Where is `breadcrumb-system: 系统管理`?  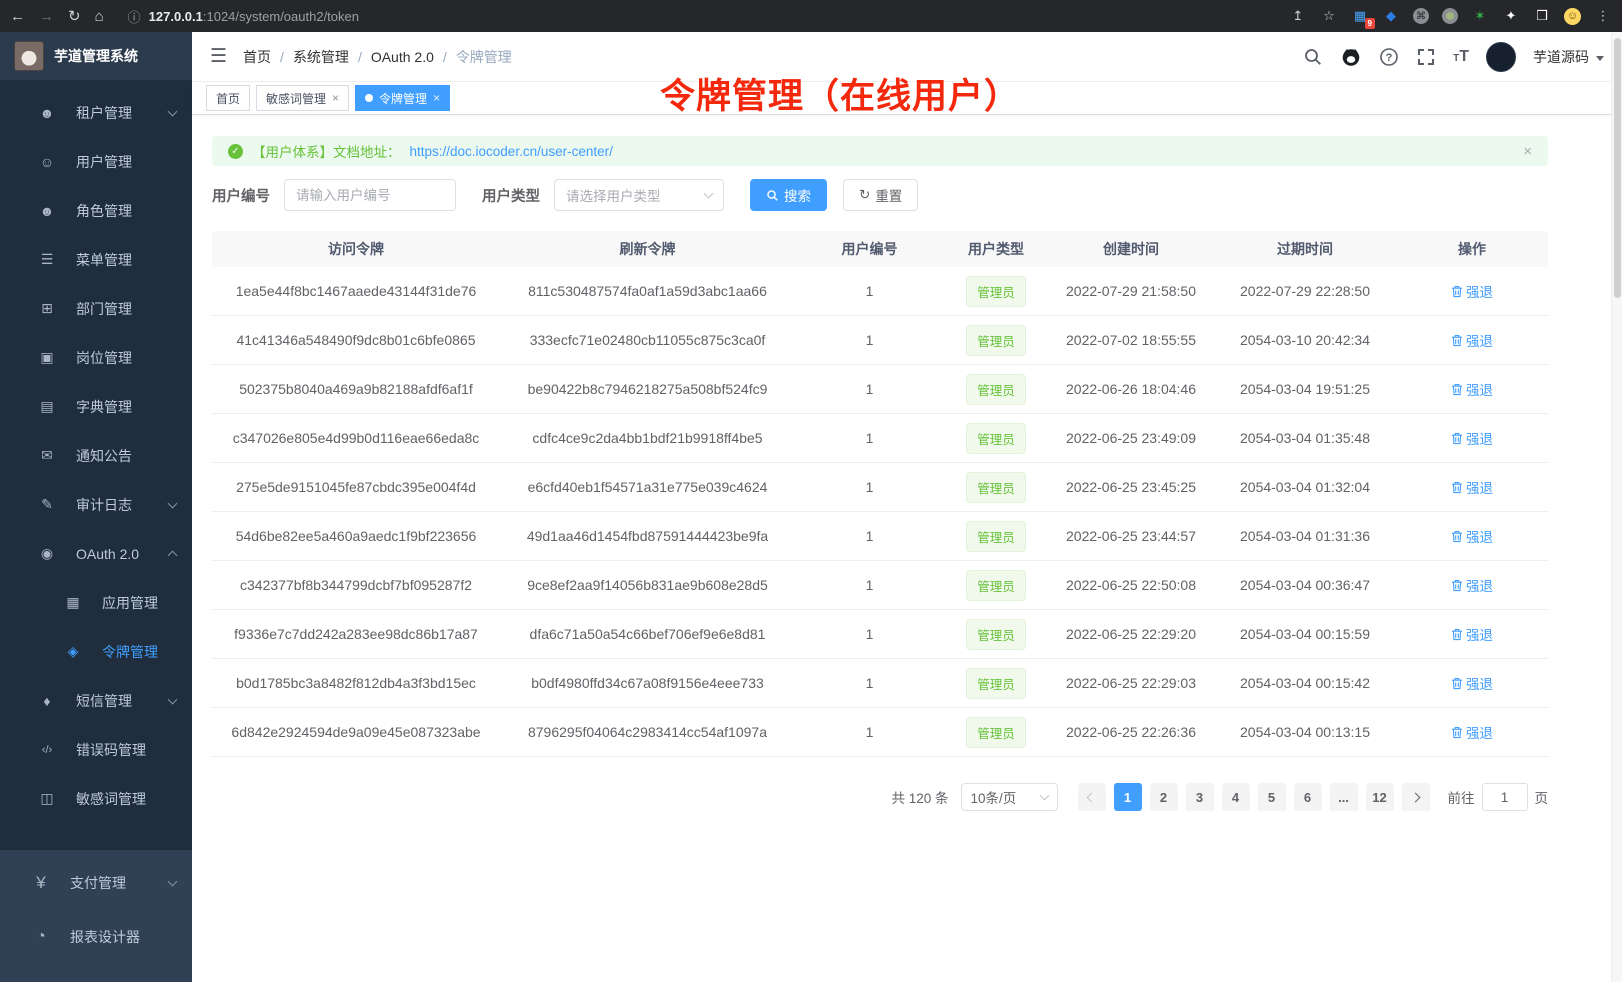 breadcrumb-system: 系统管理 is located at coordinates (320, 56).